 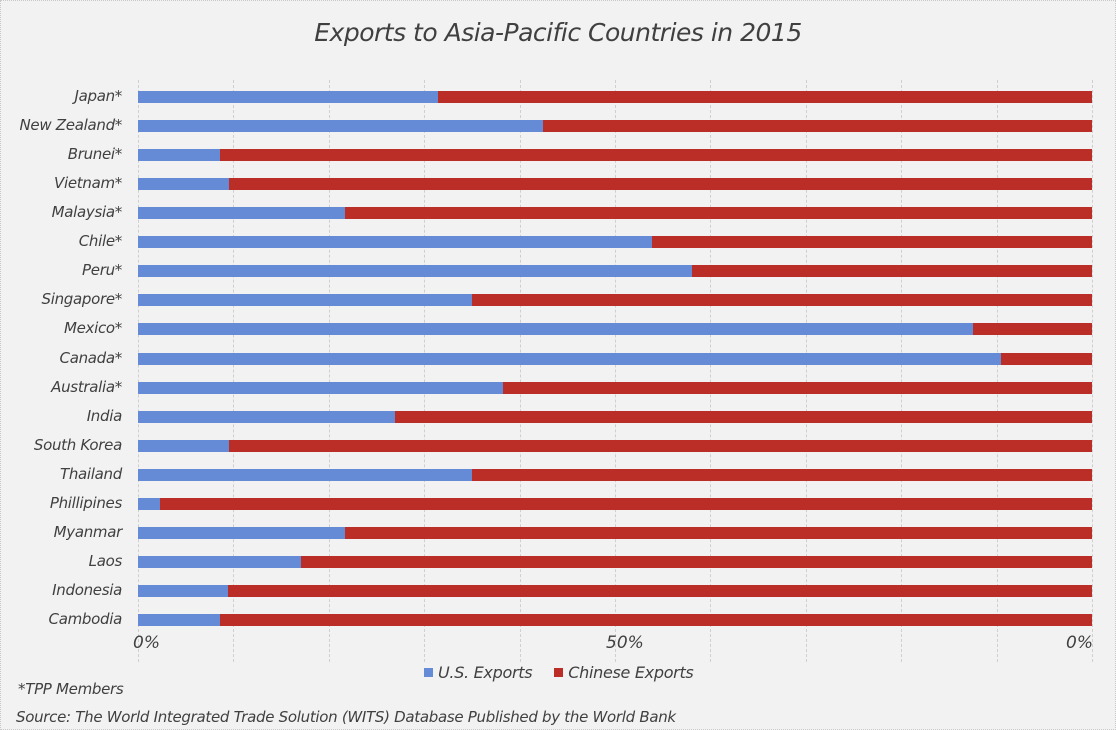 I want to click on category-label: Myanmar, so click(x=88, y=531).